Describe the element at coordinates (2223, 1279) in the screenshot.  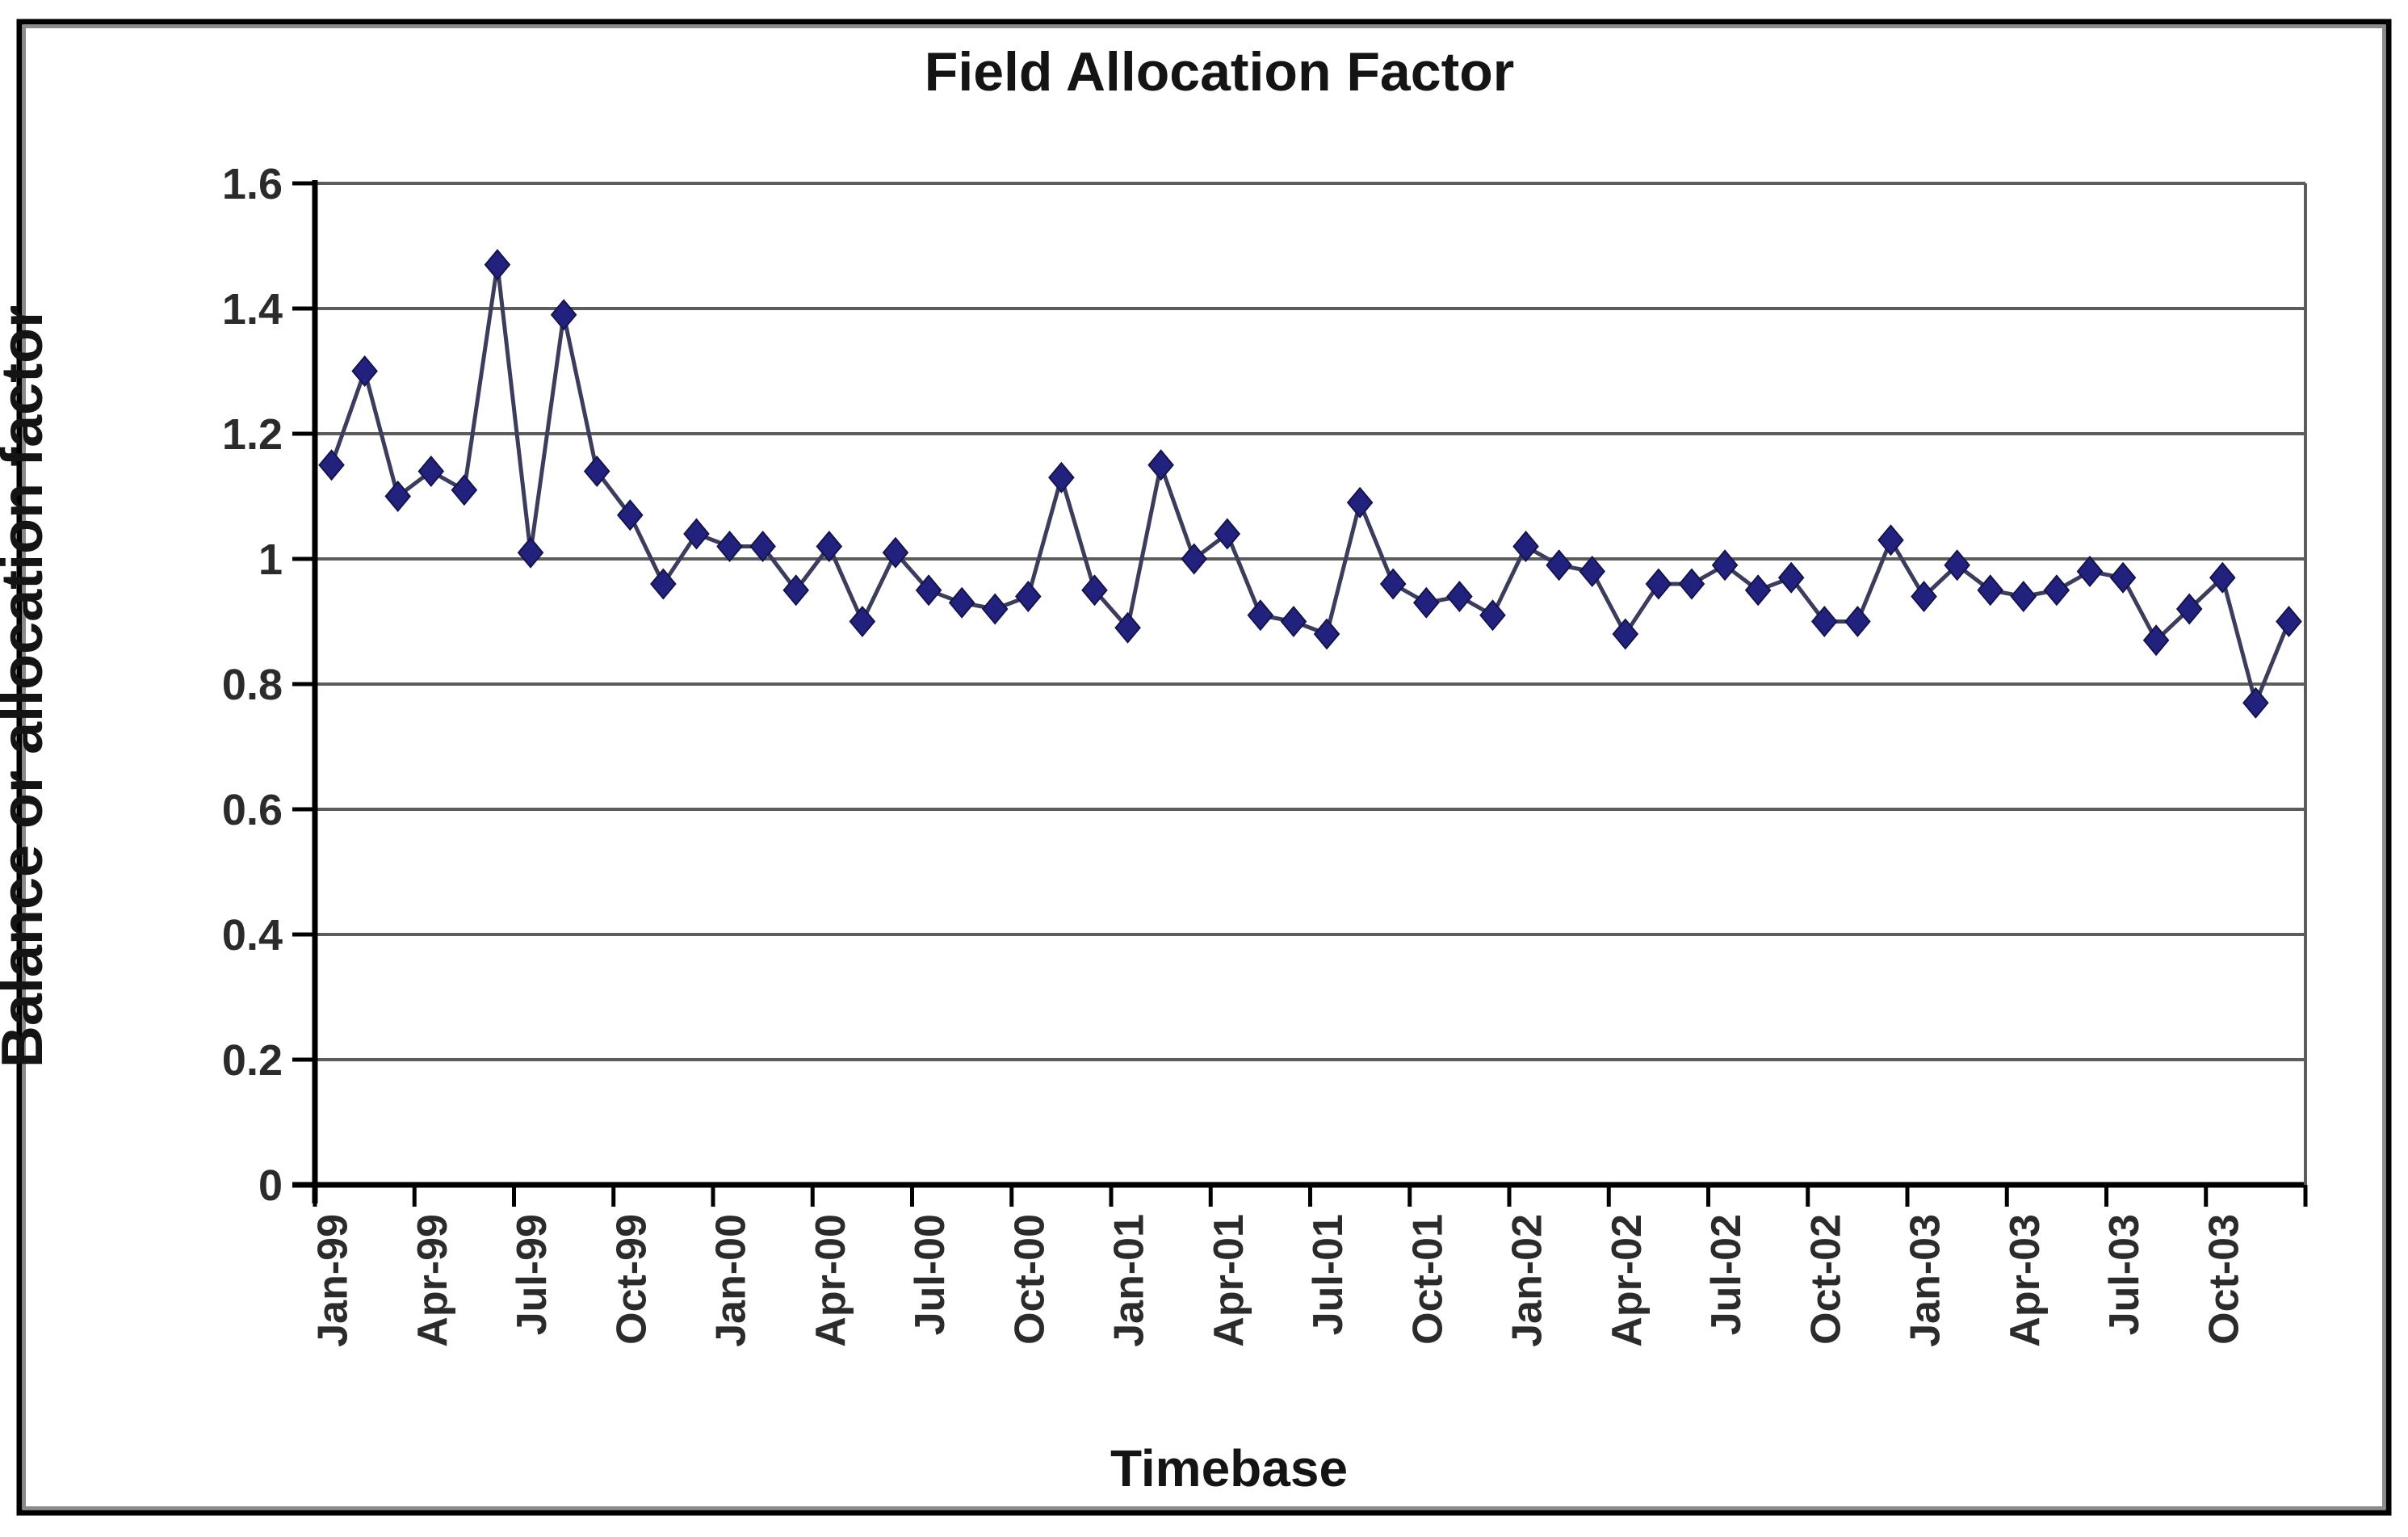
I see `x-tick-label-Oct-03: Oct-03` at that location.